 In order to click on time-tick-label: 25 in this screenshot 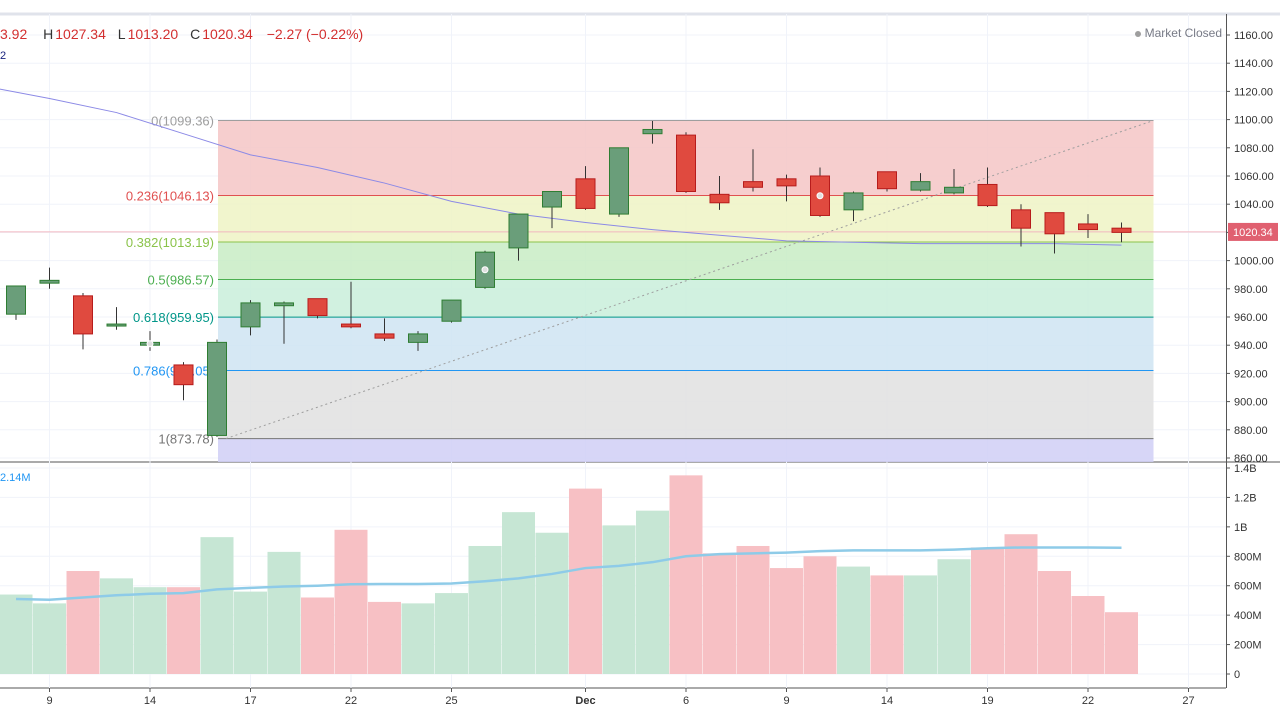, I will do `click(451, 701)`.